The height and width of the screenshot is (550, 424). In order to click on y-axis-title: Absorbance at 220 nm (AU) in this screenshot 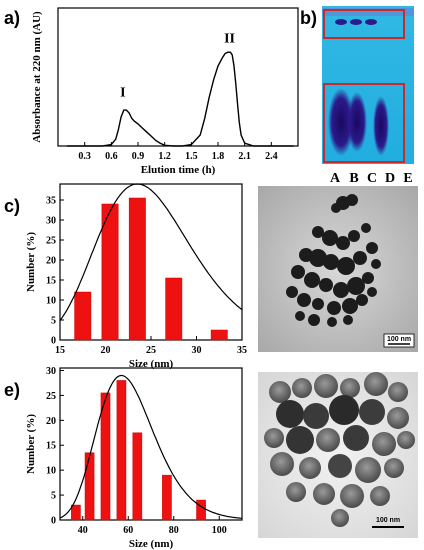, I will do `click(37, 77)`.